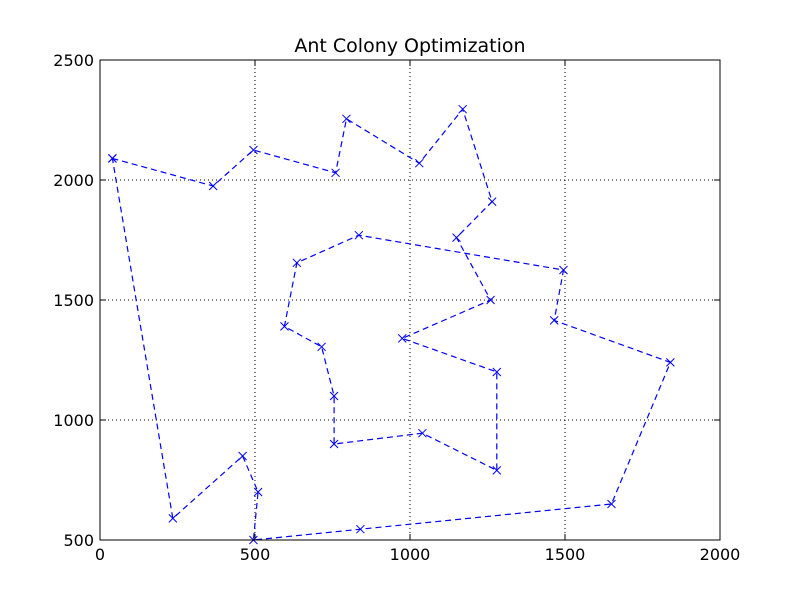 Image resolution: width=800 pixels, height=600 pixels. Describe the element at coordinates (73, 300) in the screenshot. I see `y-tick-label: 1500` at that location.